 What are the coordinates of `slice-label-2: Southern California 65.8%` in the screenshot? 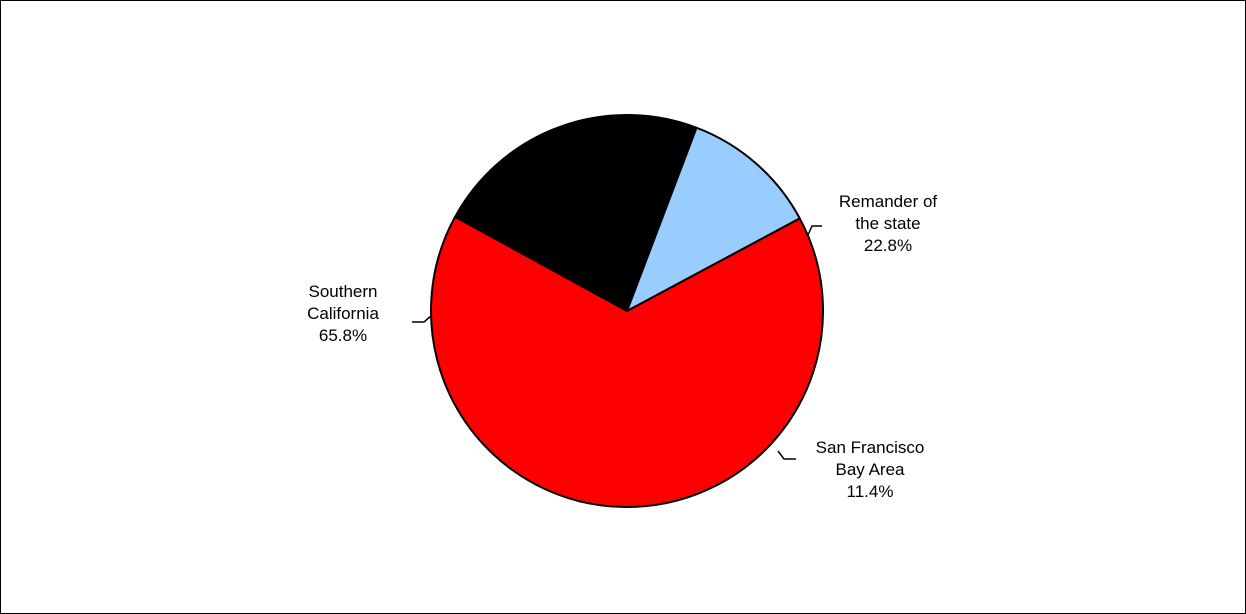 It's located at (343, 313).